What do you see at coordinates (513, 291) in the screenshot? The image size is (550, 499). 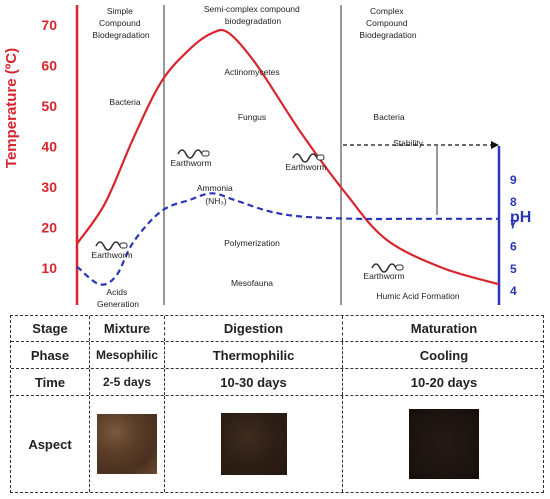 I see `ph-tick-label: 4` at bounding box center [513, 291].